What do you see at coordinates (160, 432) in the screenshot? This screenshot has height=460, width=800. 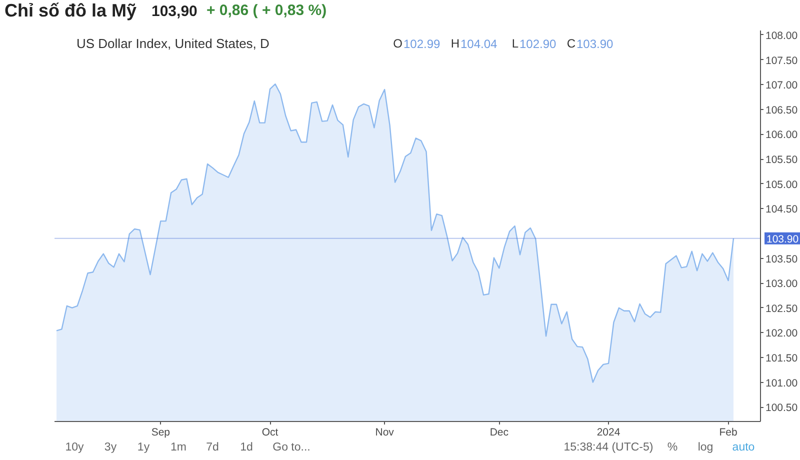 I see `x-tick-label: Sep` at bounding box center [160, 432].